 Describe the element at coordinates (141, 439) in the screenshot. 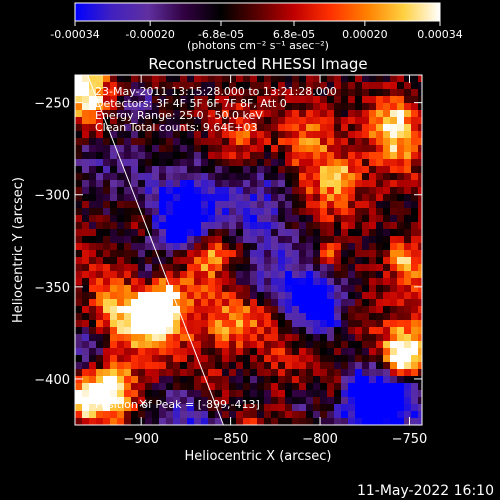

I see `x-tick-label: −900` at that location.